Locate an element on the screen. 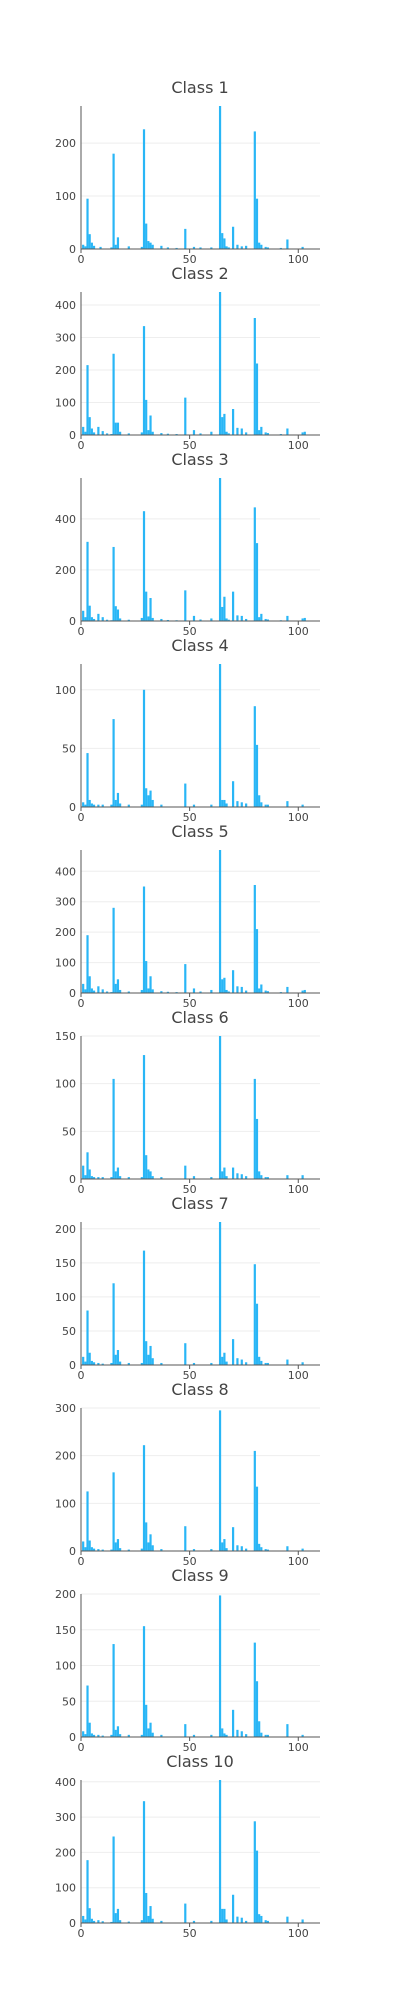 This screenshot has width=400, height=2000. chart-panel: Class 5 0 100 200 300 400 0 50 100 is located at coordinates (200, 916).